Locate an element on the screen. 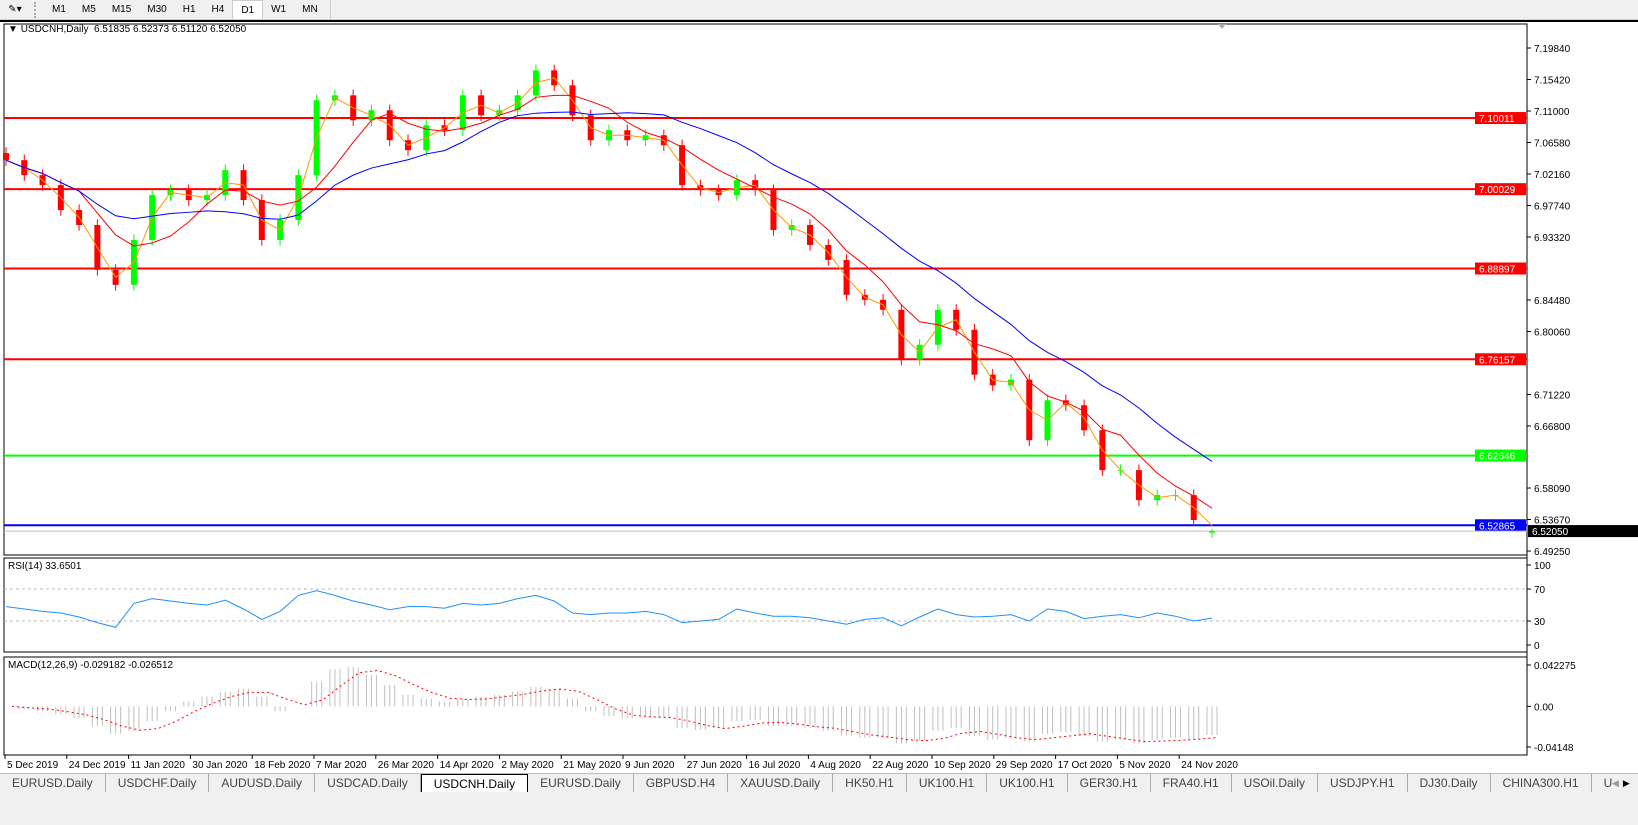  chart-shift-marker-icon is located at coordinates (1222, 26).